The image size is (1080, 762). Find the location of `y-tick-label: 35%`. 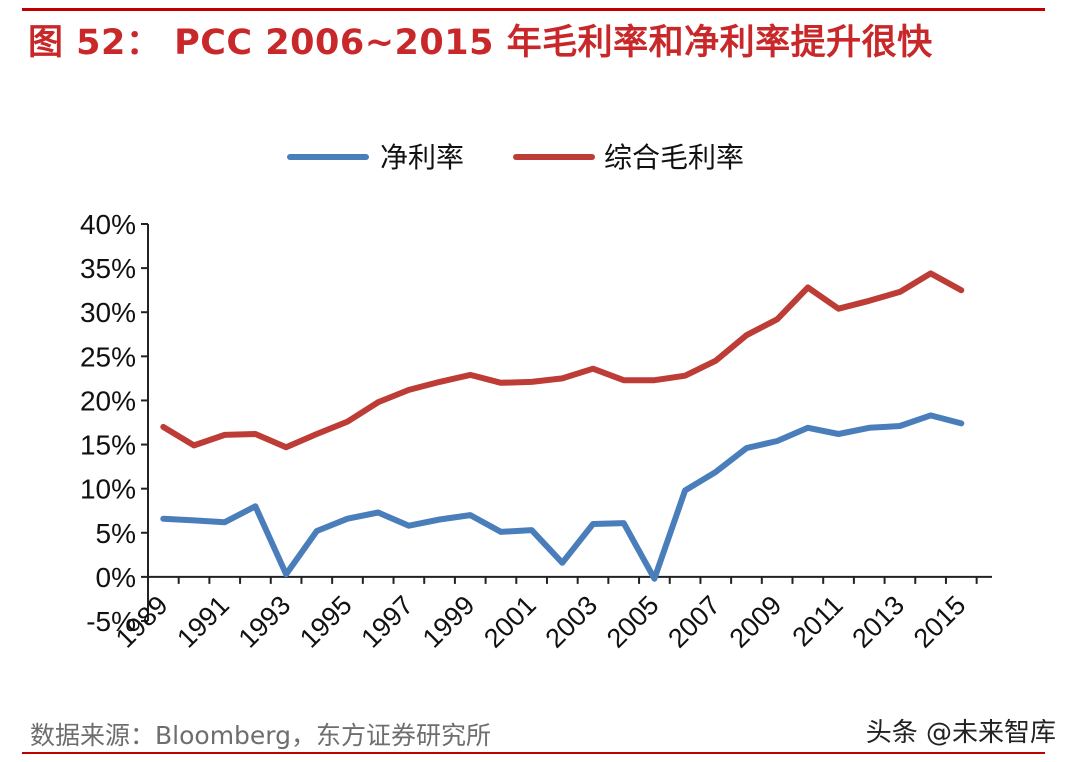

y-tick-label: 35% is located at coordinates (108, 268).